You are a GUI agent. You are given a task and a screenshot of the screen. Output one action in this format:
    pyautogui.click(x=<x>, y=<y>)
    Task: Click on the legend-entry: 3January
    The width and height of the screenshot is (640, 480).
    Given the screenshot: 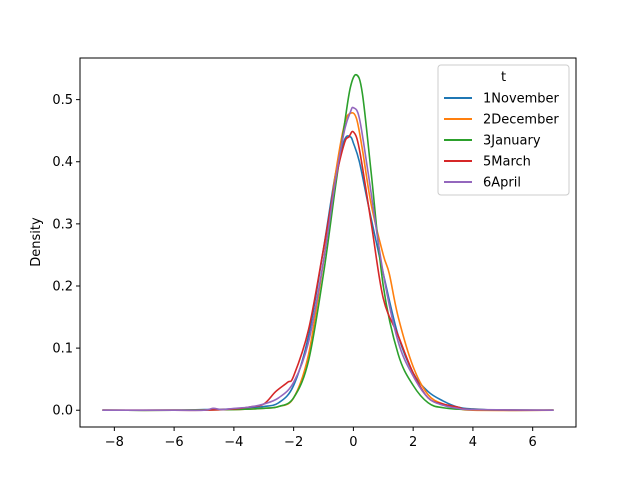 What is the action you would take?
    pyautogui.click(x=512, y=141)
    